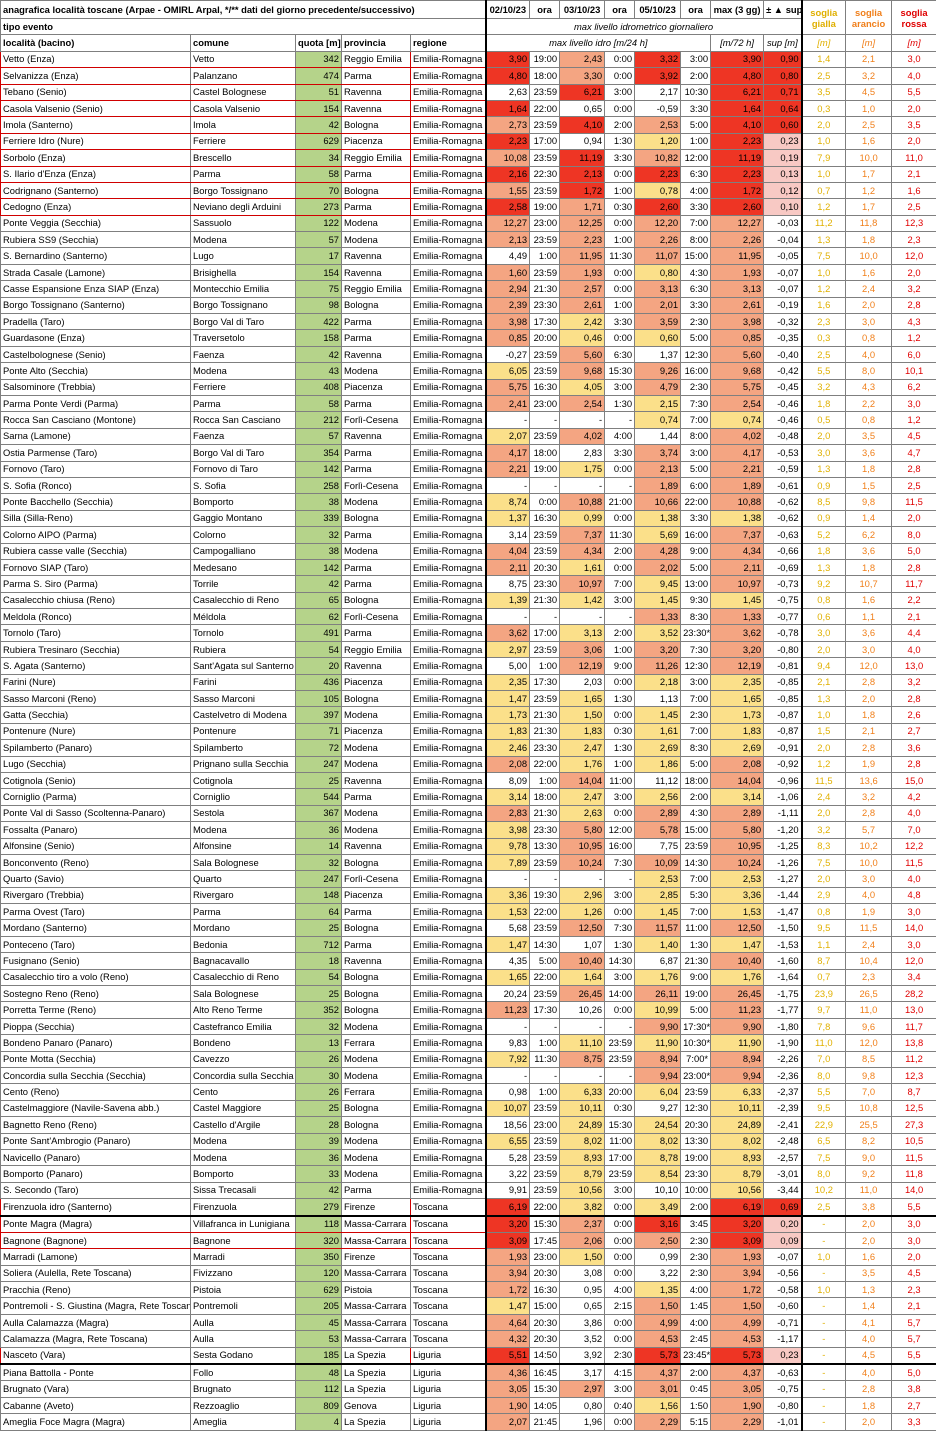  Describe the element at coordinates (658, 1355) in the screenshot. I see `cell-val-d3: 5,73` at that location.